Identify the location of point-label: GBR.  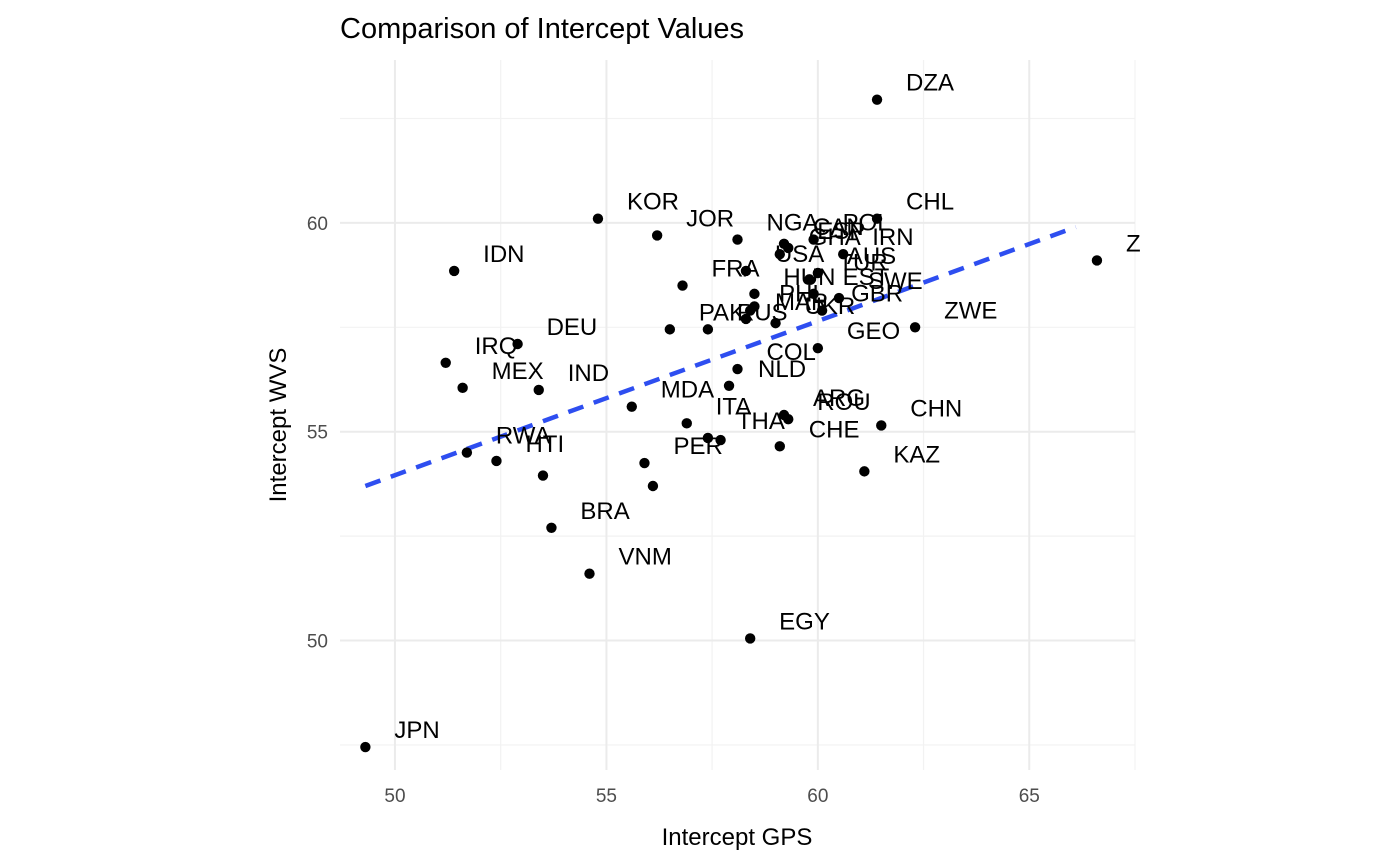
(877, 294).